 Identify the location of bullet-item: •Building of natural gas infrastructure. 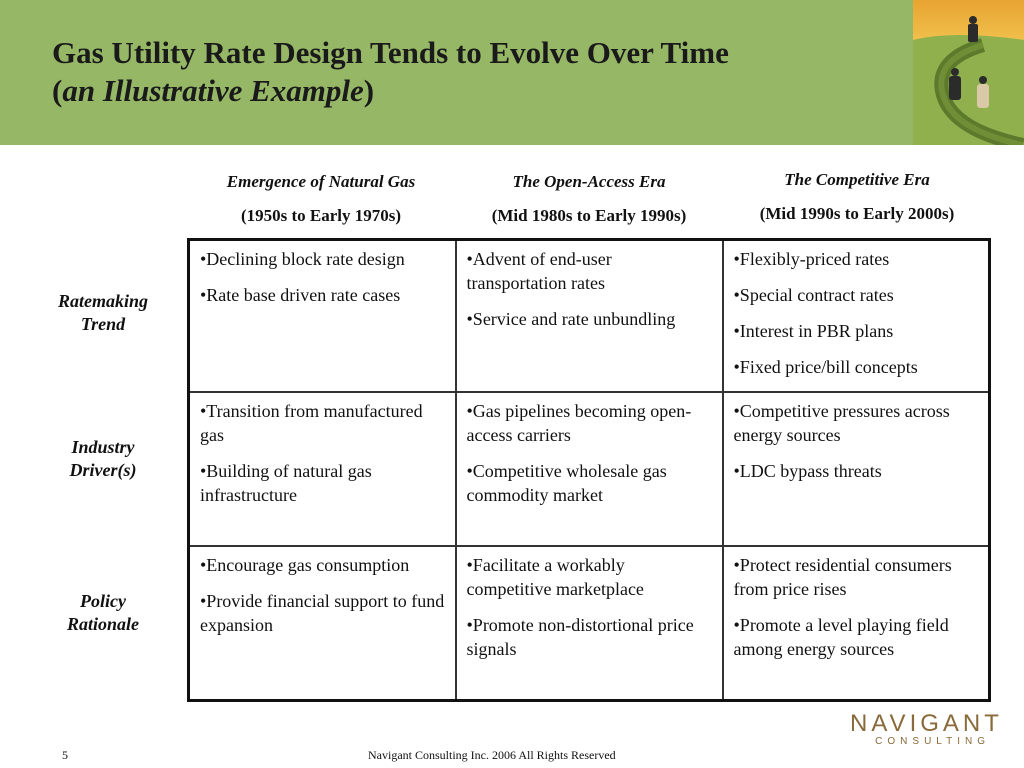
(286, 483).